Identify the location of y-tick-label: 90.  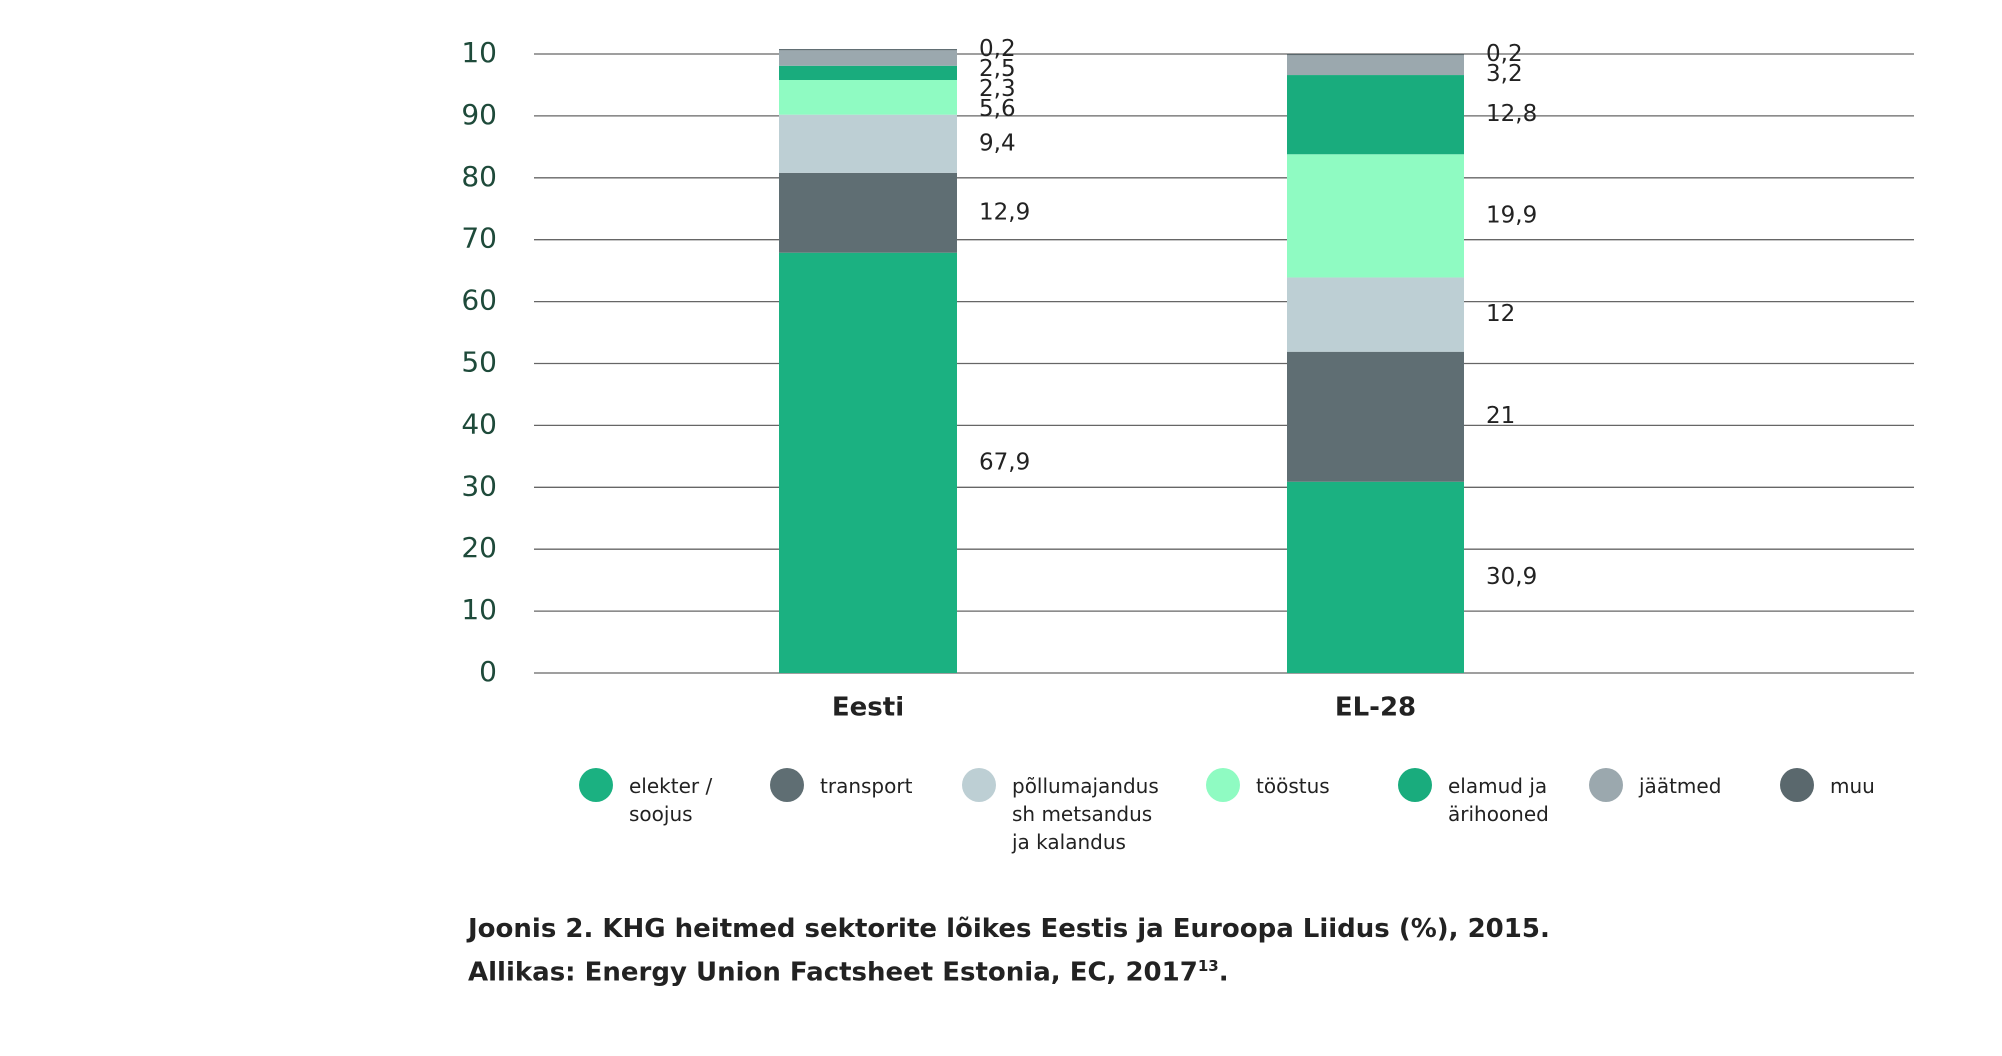
(479, 114).